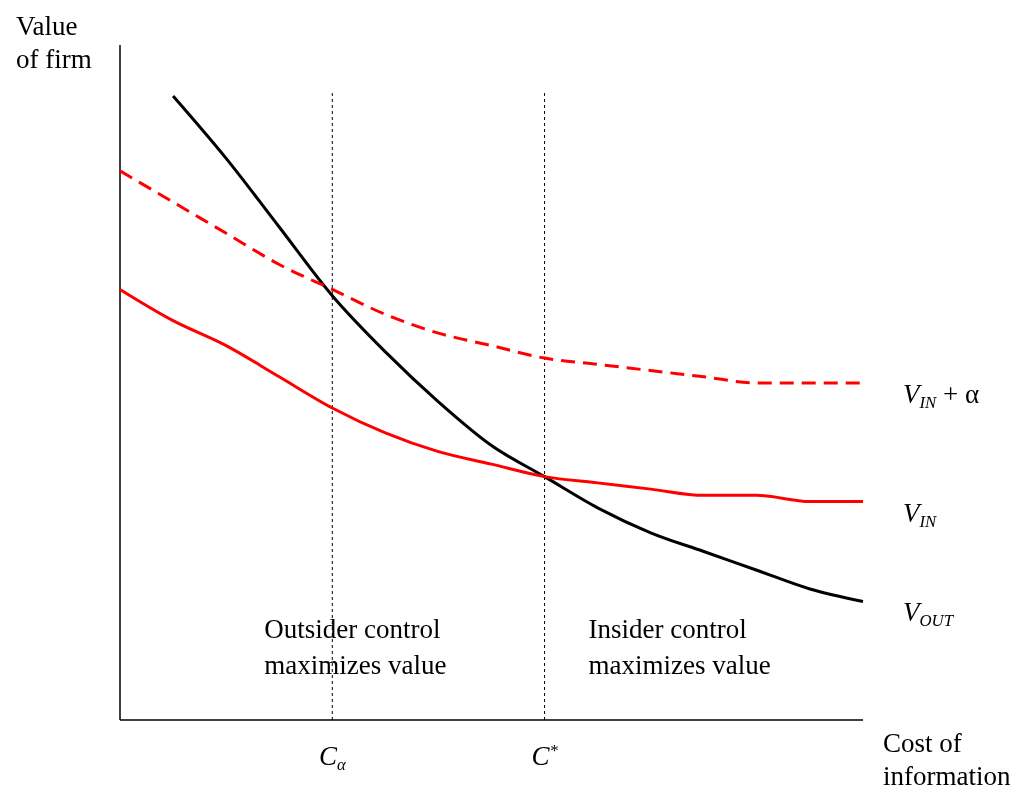 Image resolution: width=1033 pixels, height=800 pixels. Describe the element at coordinates (355, 647) in the screenshot. I see `annotation: Outsider control maximizes value` at that location.